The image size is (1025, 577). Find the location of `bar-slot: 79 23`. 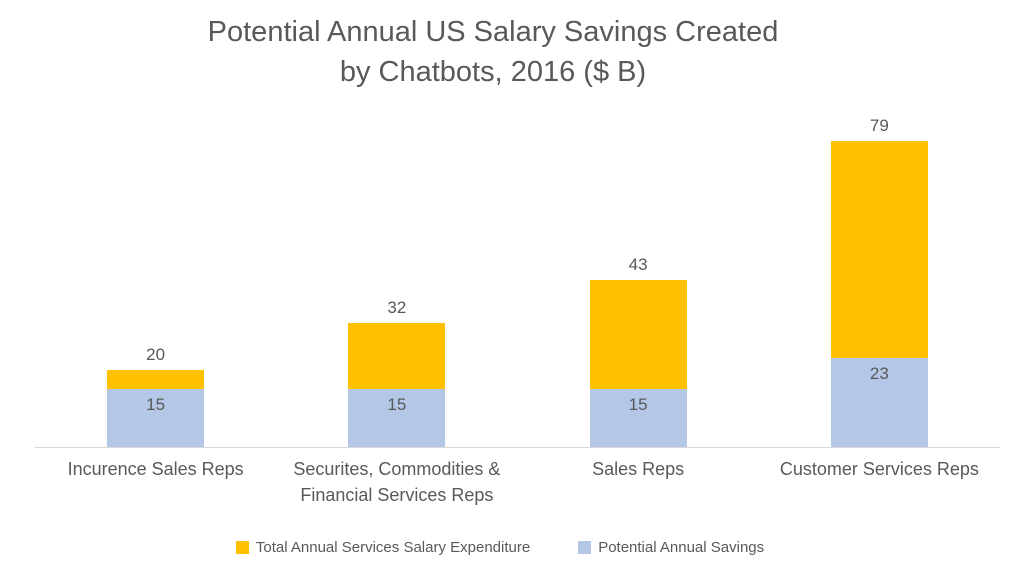

bar-slot: 79 23 is located at coordinates (879, 273).